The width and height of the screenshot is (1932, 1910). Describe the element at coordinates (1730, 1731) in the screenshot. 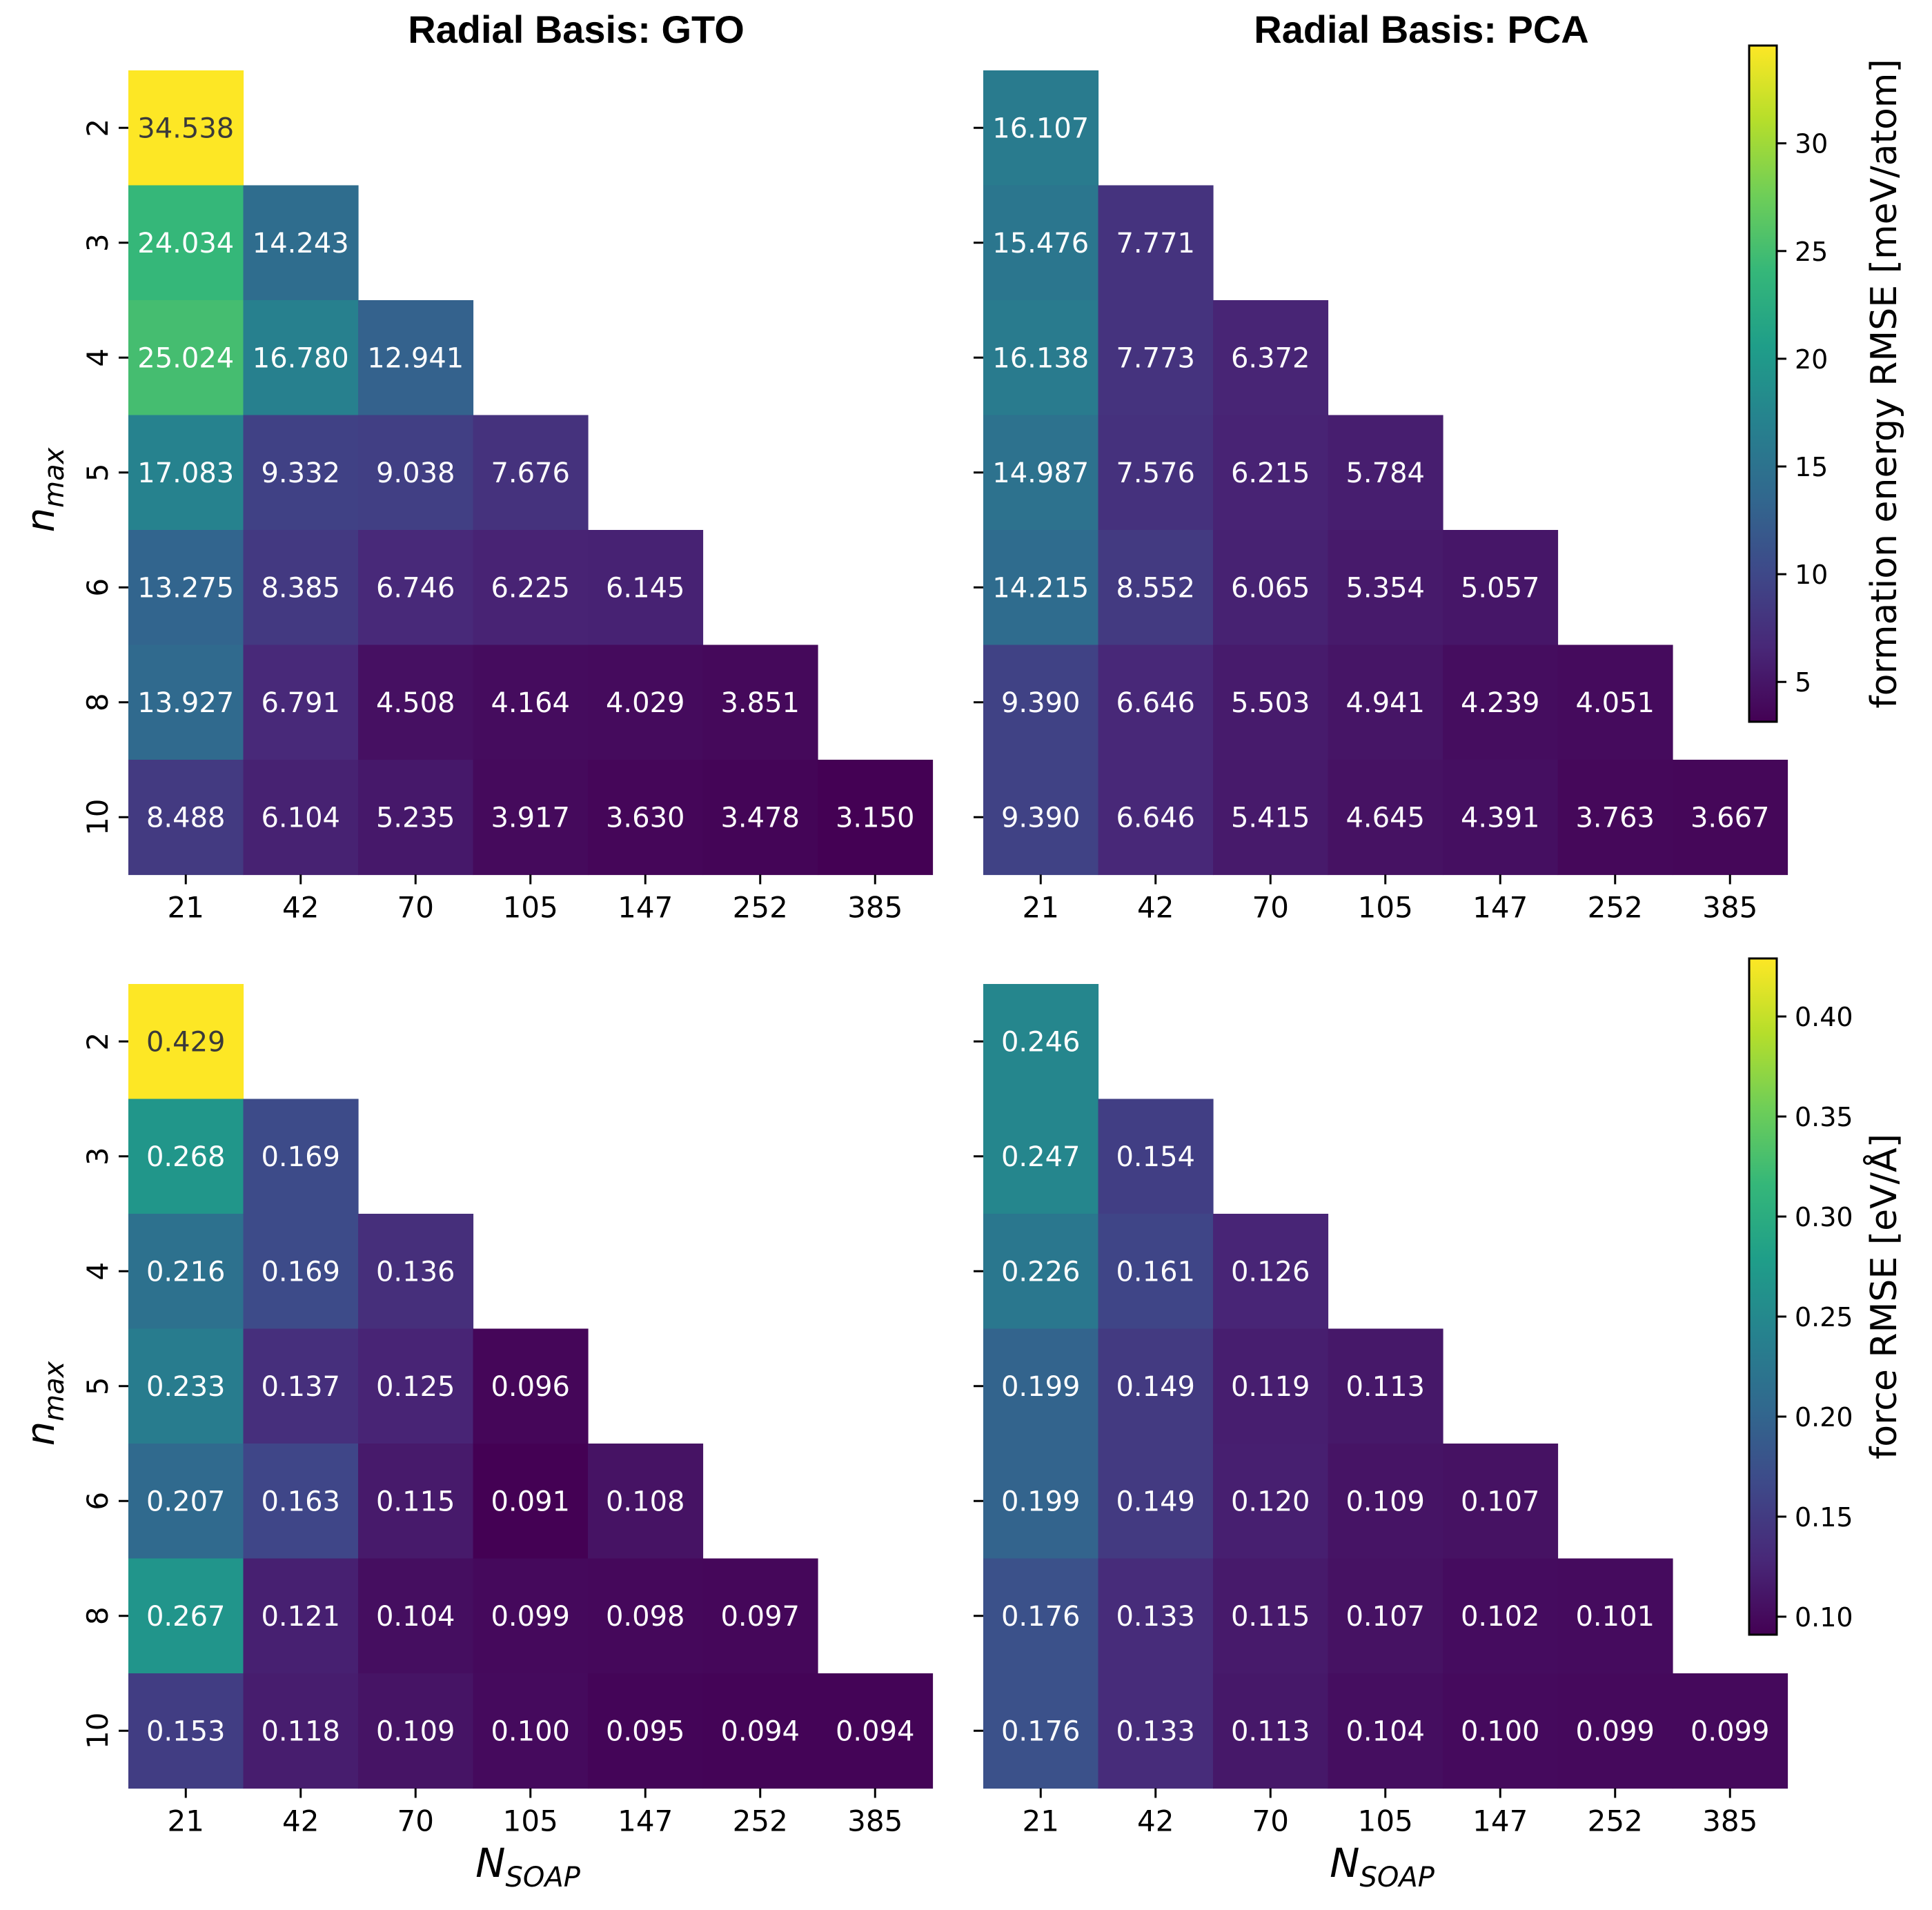

I see `cell-value-label: 0.099` at that location.